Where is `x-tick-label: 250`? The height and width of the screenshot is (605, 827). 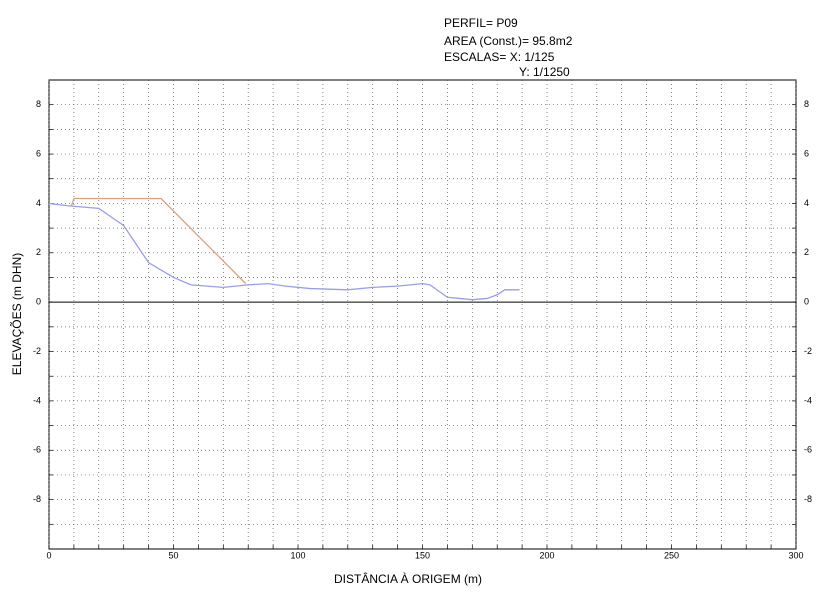
x-tick-label: 250 is located at coordinates (671, 555).